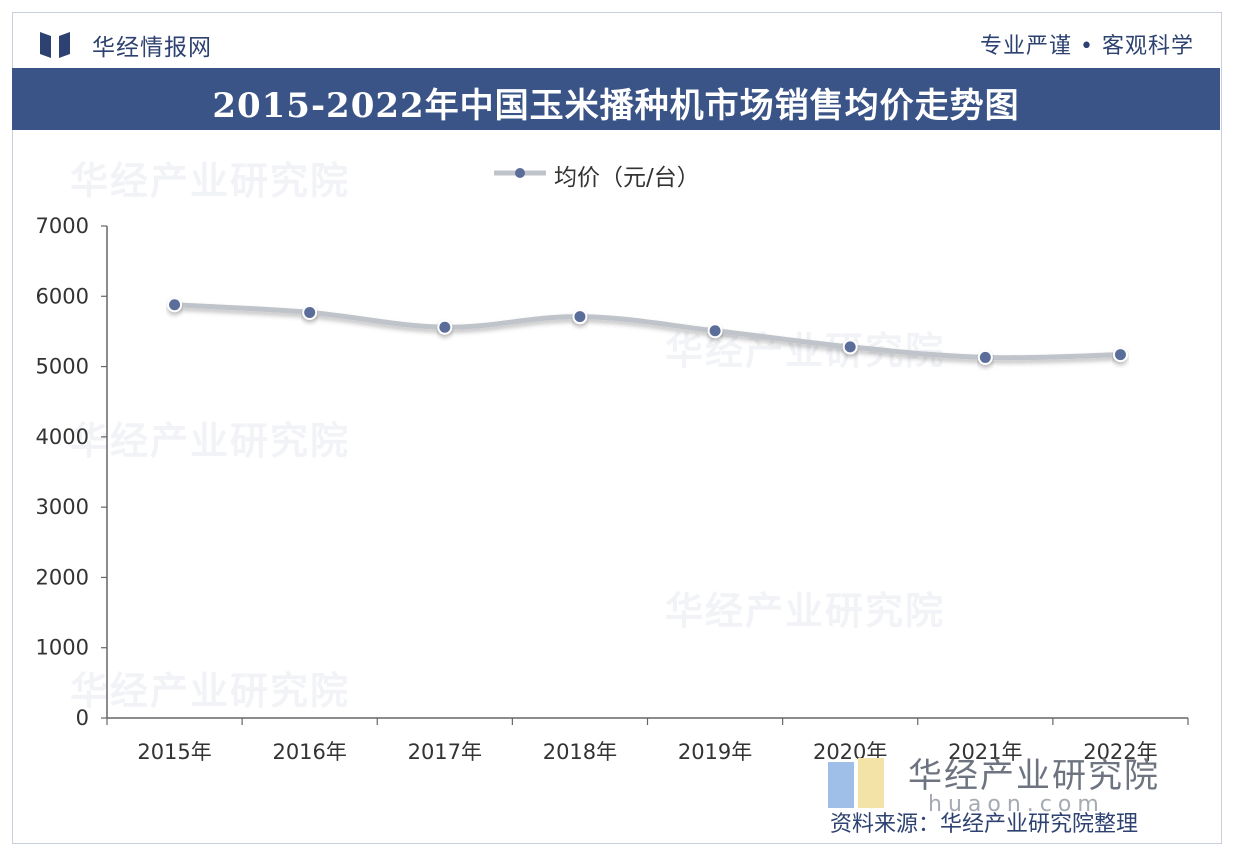  Describe the element at coordinates (55, 45) in the screenshot. I see `logo-icon` at that location.